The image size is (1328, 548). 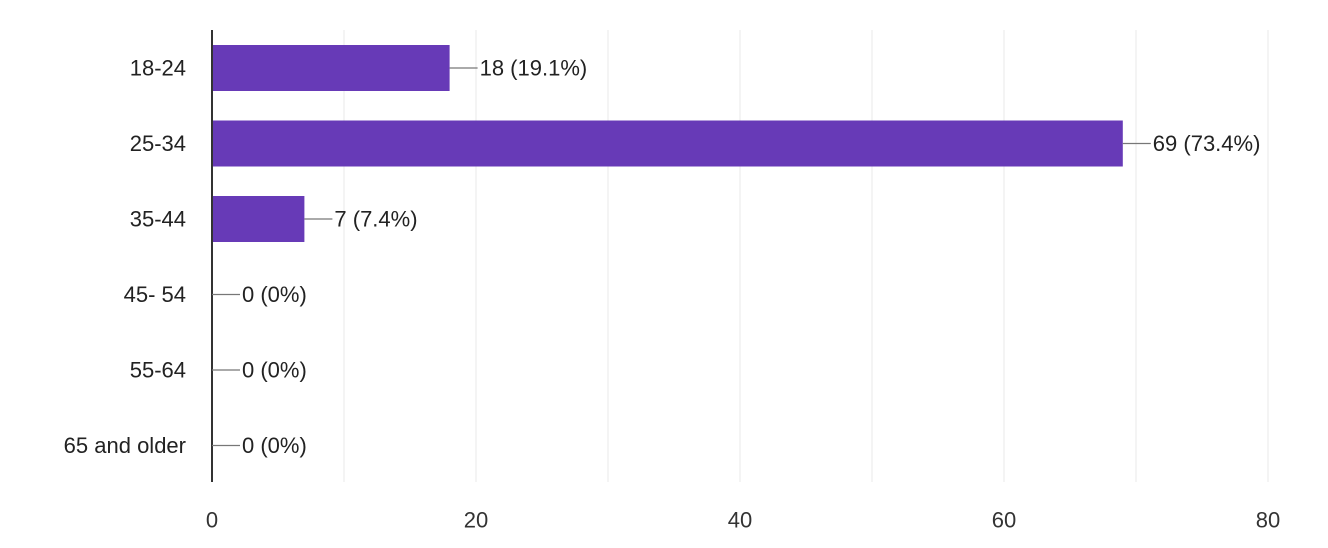 What do you see at coordinates (155, 294) in the screenshot?
I see `category-label: 45- 54` at bounding box center [155, 294].